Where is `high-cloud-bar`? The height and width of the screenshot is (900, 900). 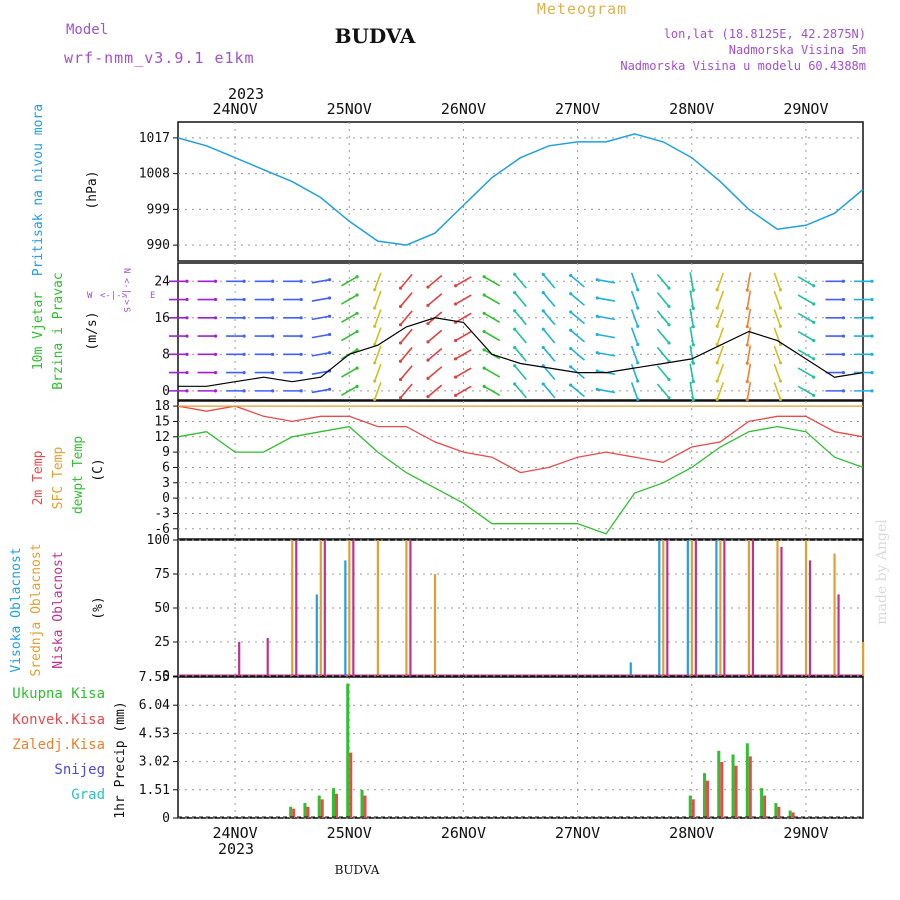 high-cloud-bar is located at coordinates (716, 608).